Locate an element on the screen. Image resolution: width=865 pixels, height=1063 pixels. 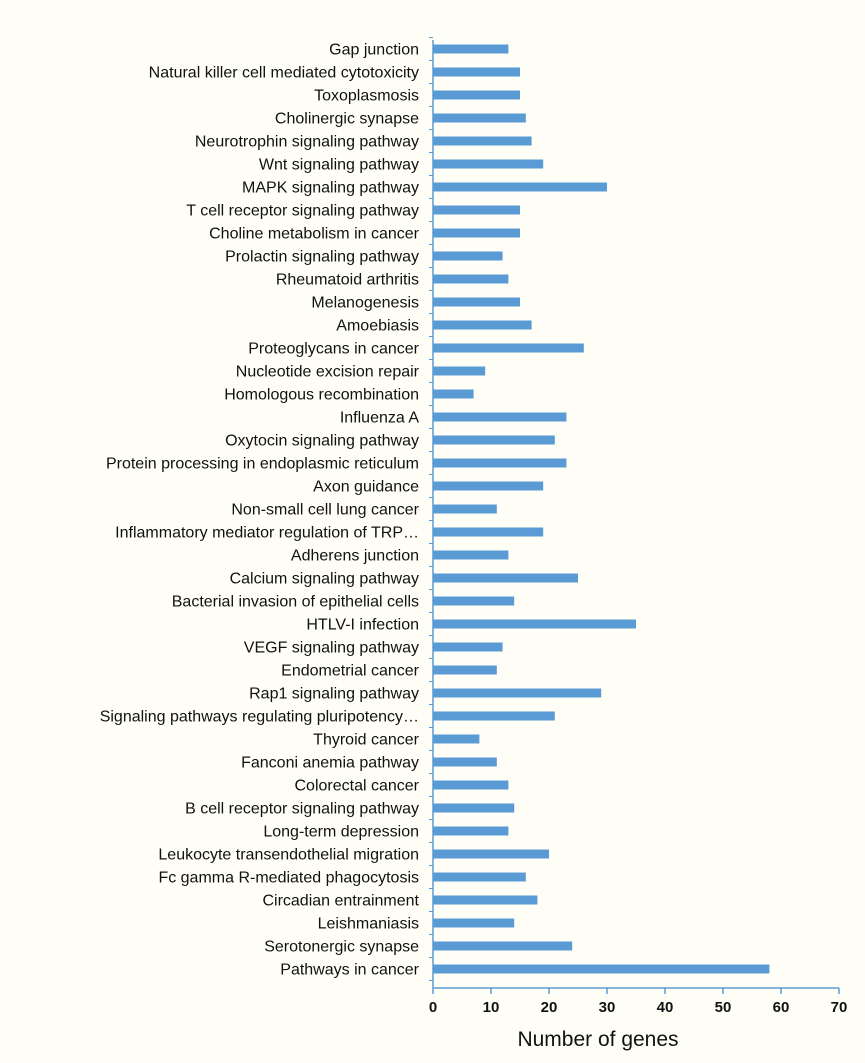
x-tick-label: 30 is located at coordinates (607, 1007).